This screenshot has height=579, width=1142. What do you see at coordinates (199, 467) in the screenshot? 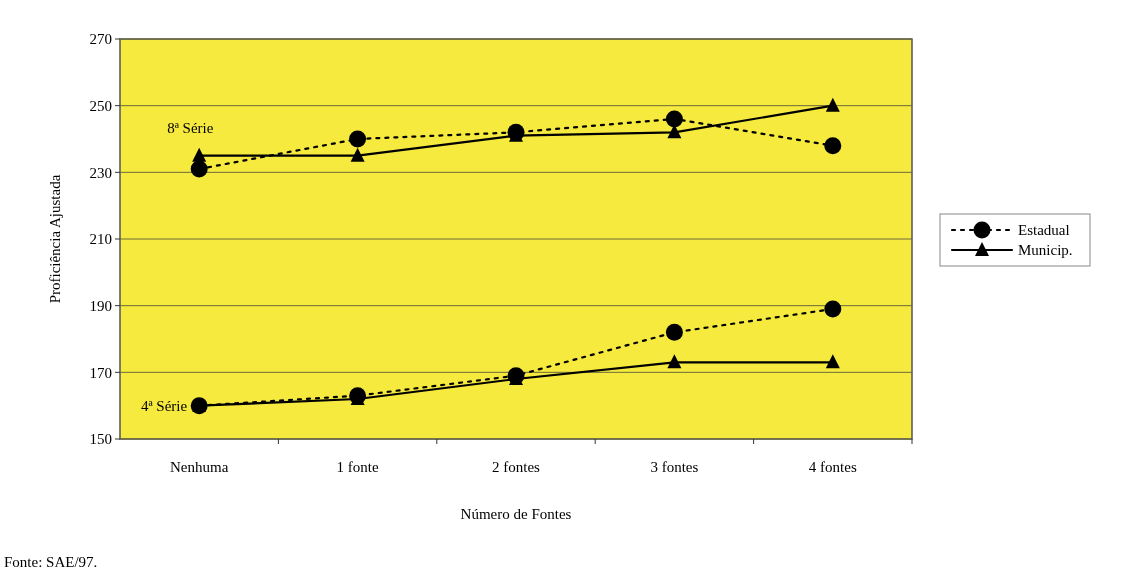
I see `x-tick-label: Nenhuma` at bounding box center [199, 467].